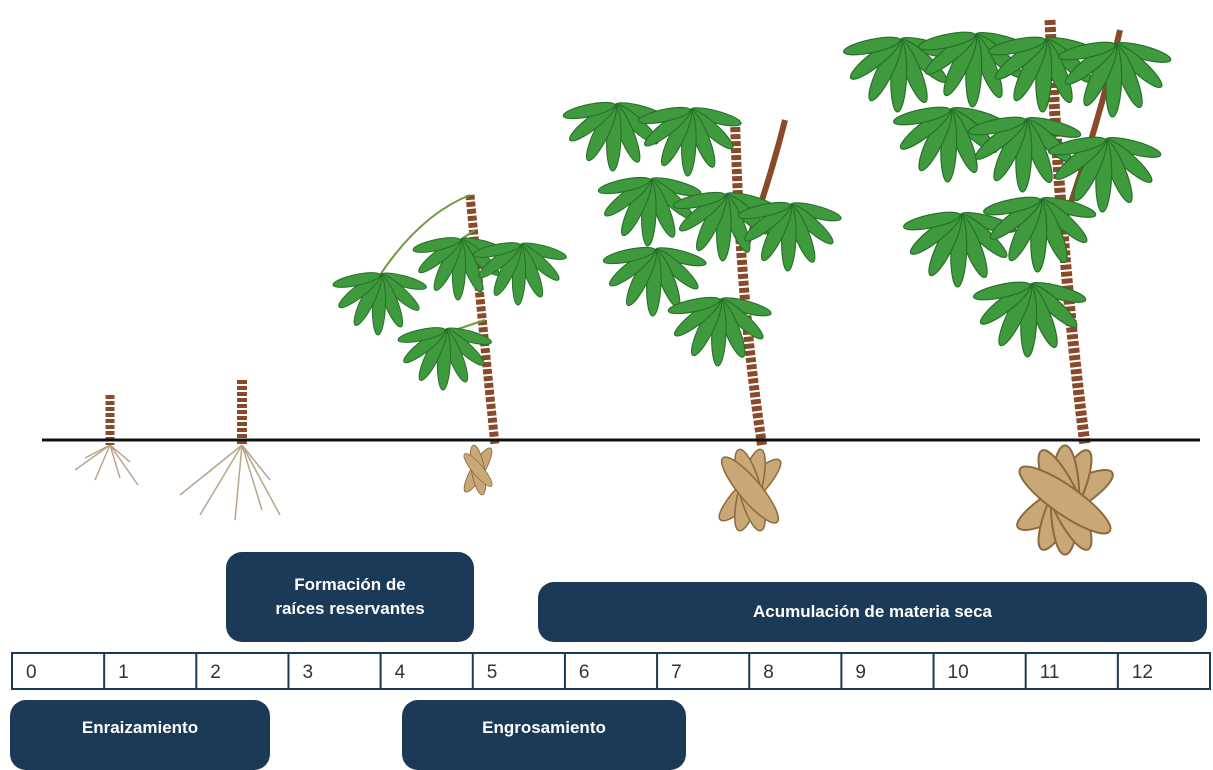 Image resolution: width=1213 pixels, height=770 pixels. Describe the element at coordinates (768, 672) in the screenshot. I see `timeline-label: 8` at that location.